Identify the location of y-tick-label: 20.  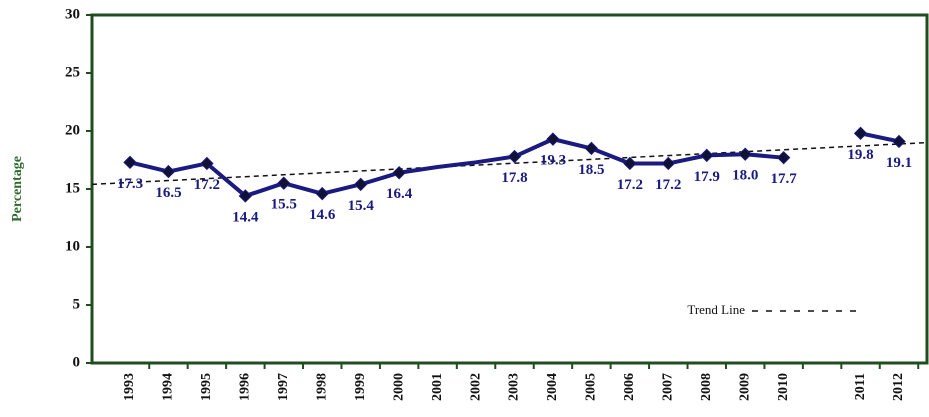
(72, 130).